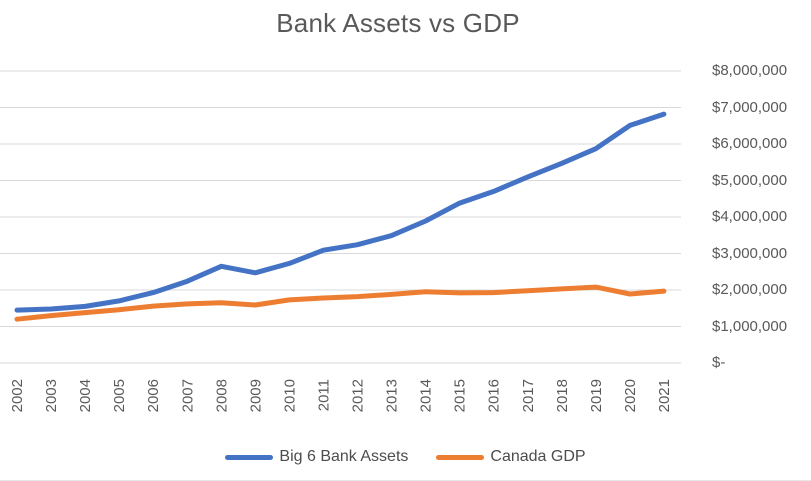  Describe the element at coordinates (358, 395) in the screenshot. I see `x-axis-tick-label: 2012` at that location.